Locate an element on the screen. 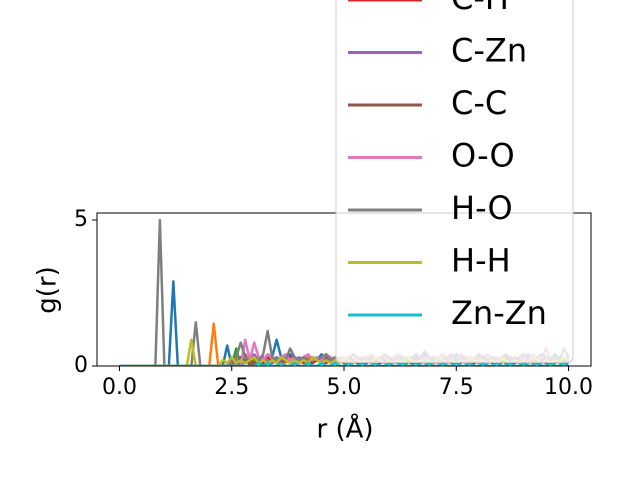 This screenshot has height=480, width=640. y-tick-label: 5 is located at coordinates (81, 219).